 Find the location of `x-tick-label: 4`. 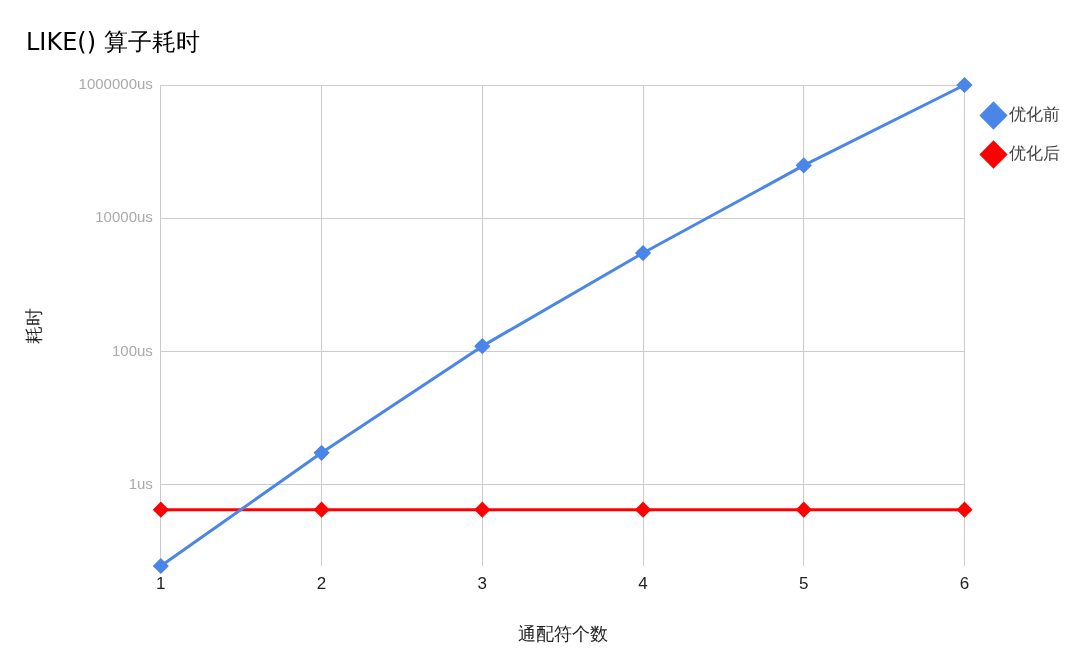

x-tick-label: 4 is located at coordinates (643, 583).